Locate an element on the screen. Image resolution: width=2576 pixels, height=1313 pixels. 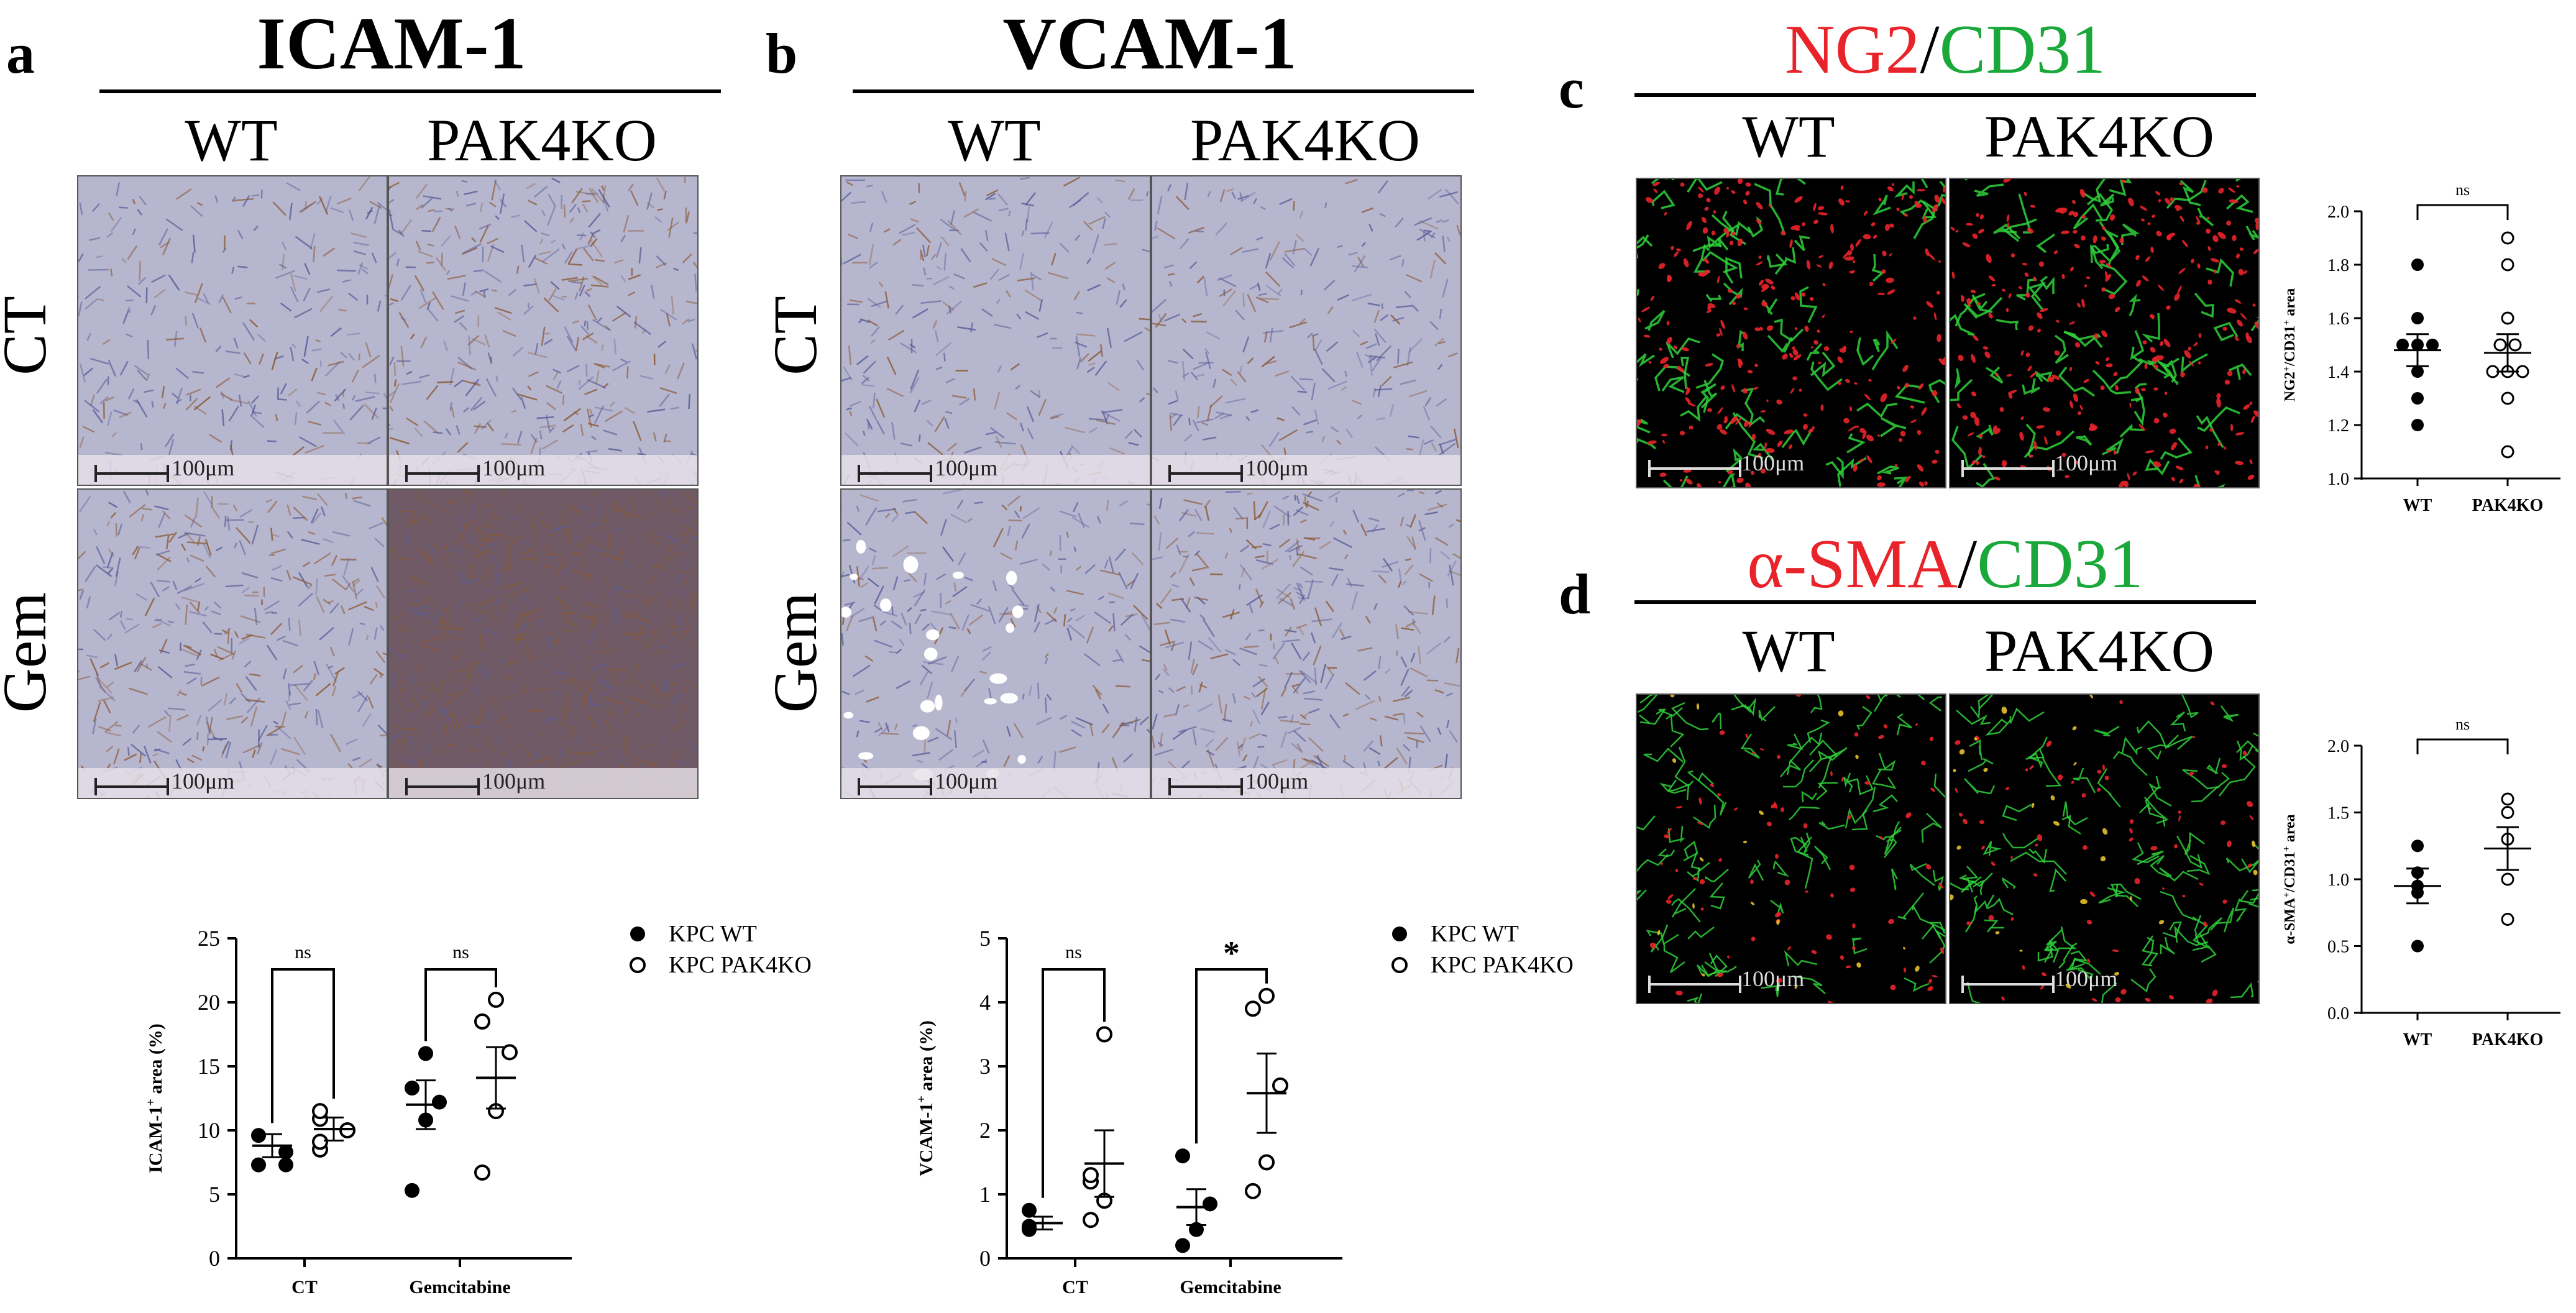
filled-circle-icon is located at coordinates (637, 934).